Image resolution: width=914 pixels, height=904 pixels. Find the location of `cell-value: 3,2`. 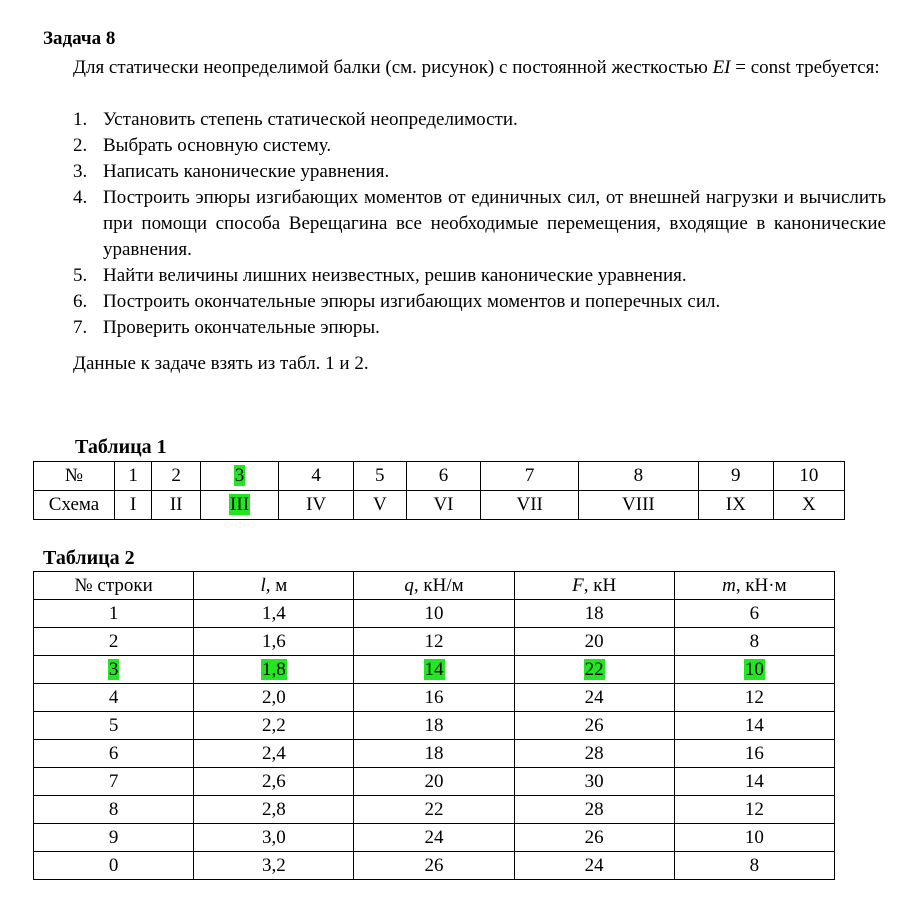

cell-value: 3,2 is located at coordinates (274, 865).